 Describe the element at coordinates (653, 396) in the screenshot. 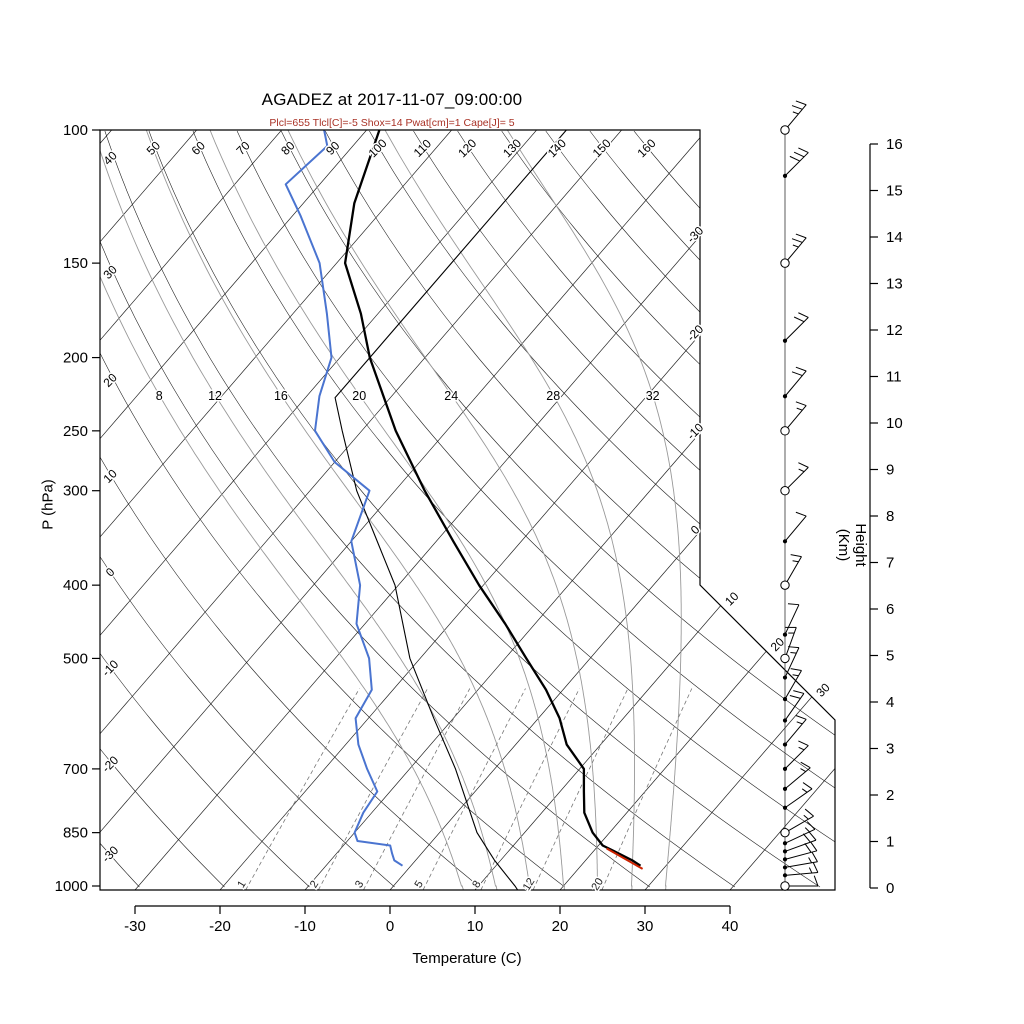

I see `svg-text: 32` at that location.